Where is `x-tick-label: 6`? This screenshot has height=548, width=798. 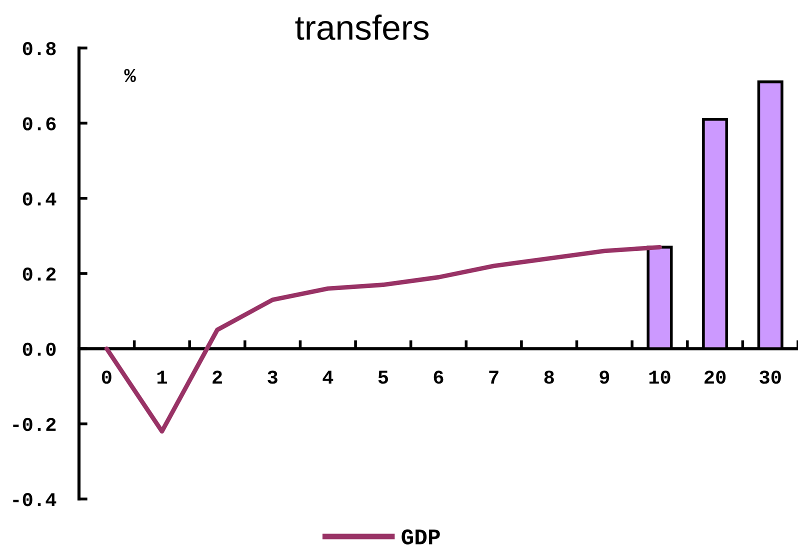
x-tick-label: 6 is located at coordinates (439, 377).